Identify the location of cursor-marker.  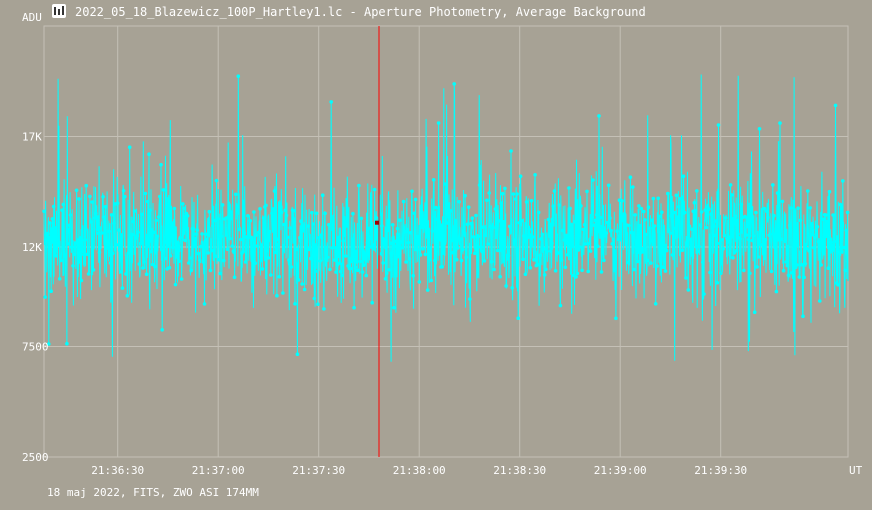
(377, 222).